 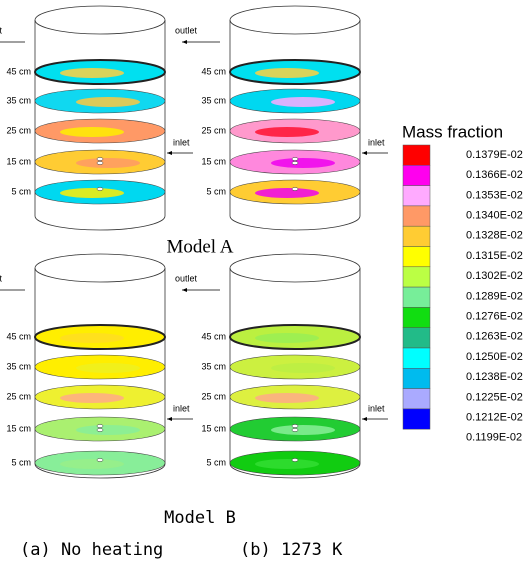 I want to click on legend-label: 0.1276E-02, so click(x=494, y=317).